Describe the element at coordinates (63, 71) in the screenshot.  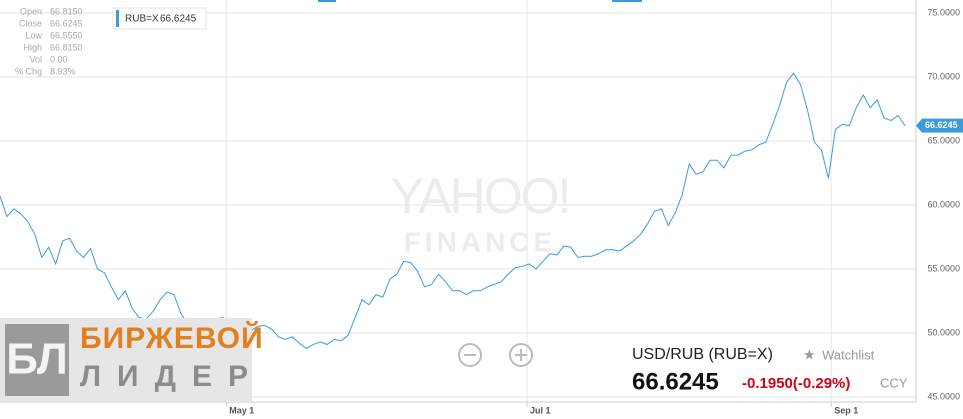
I see `panel-value: 8.93%` at that location.